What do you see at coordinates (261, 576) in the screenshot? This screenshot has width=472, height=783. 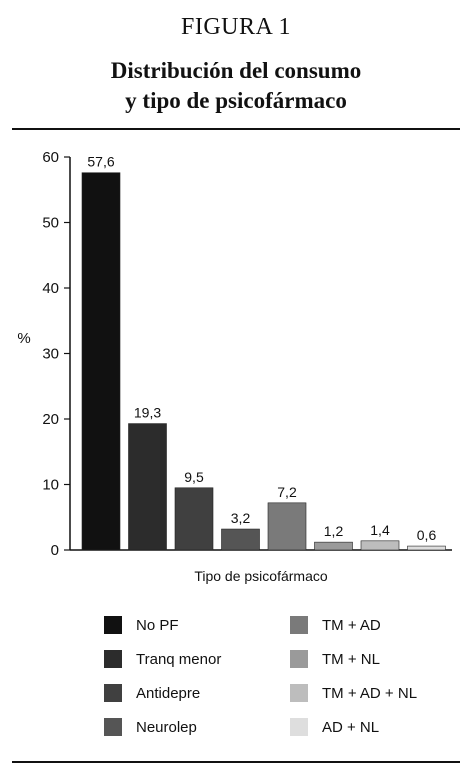 I see `x-axis-label: Tipo de psicofármaco` at bounding box center [261, 576].